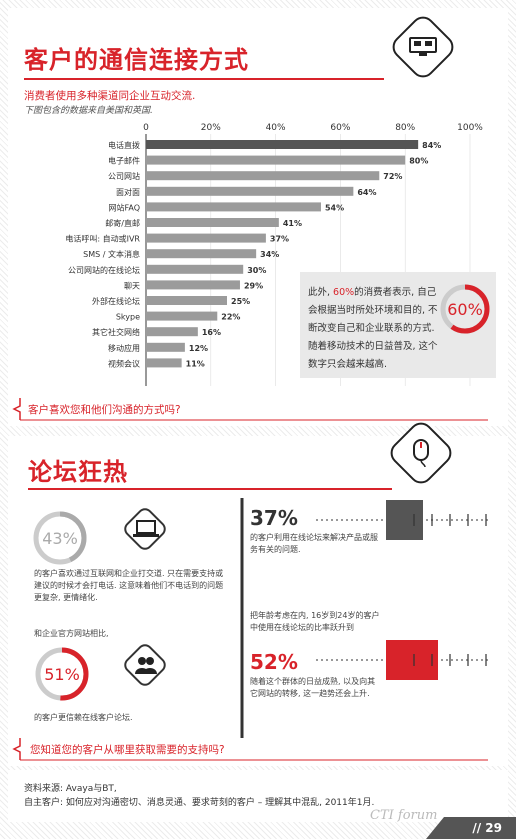  Describe the element at coordinates (116, 301) in the screenshot. I see `category-label: 外部在线论坛` at that location.